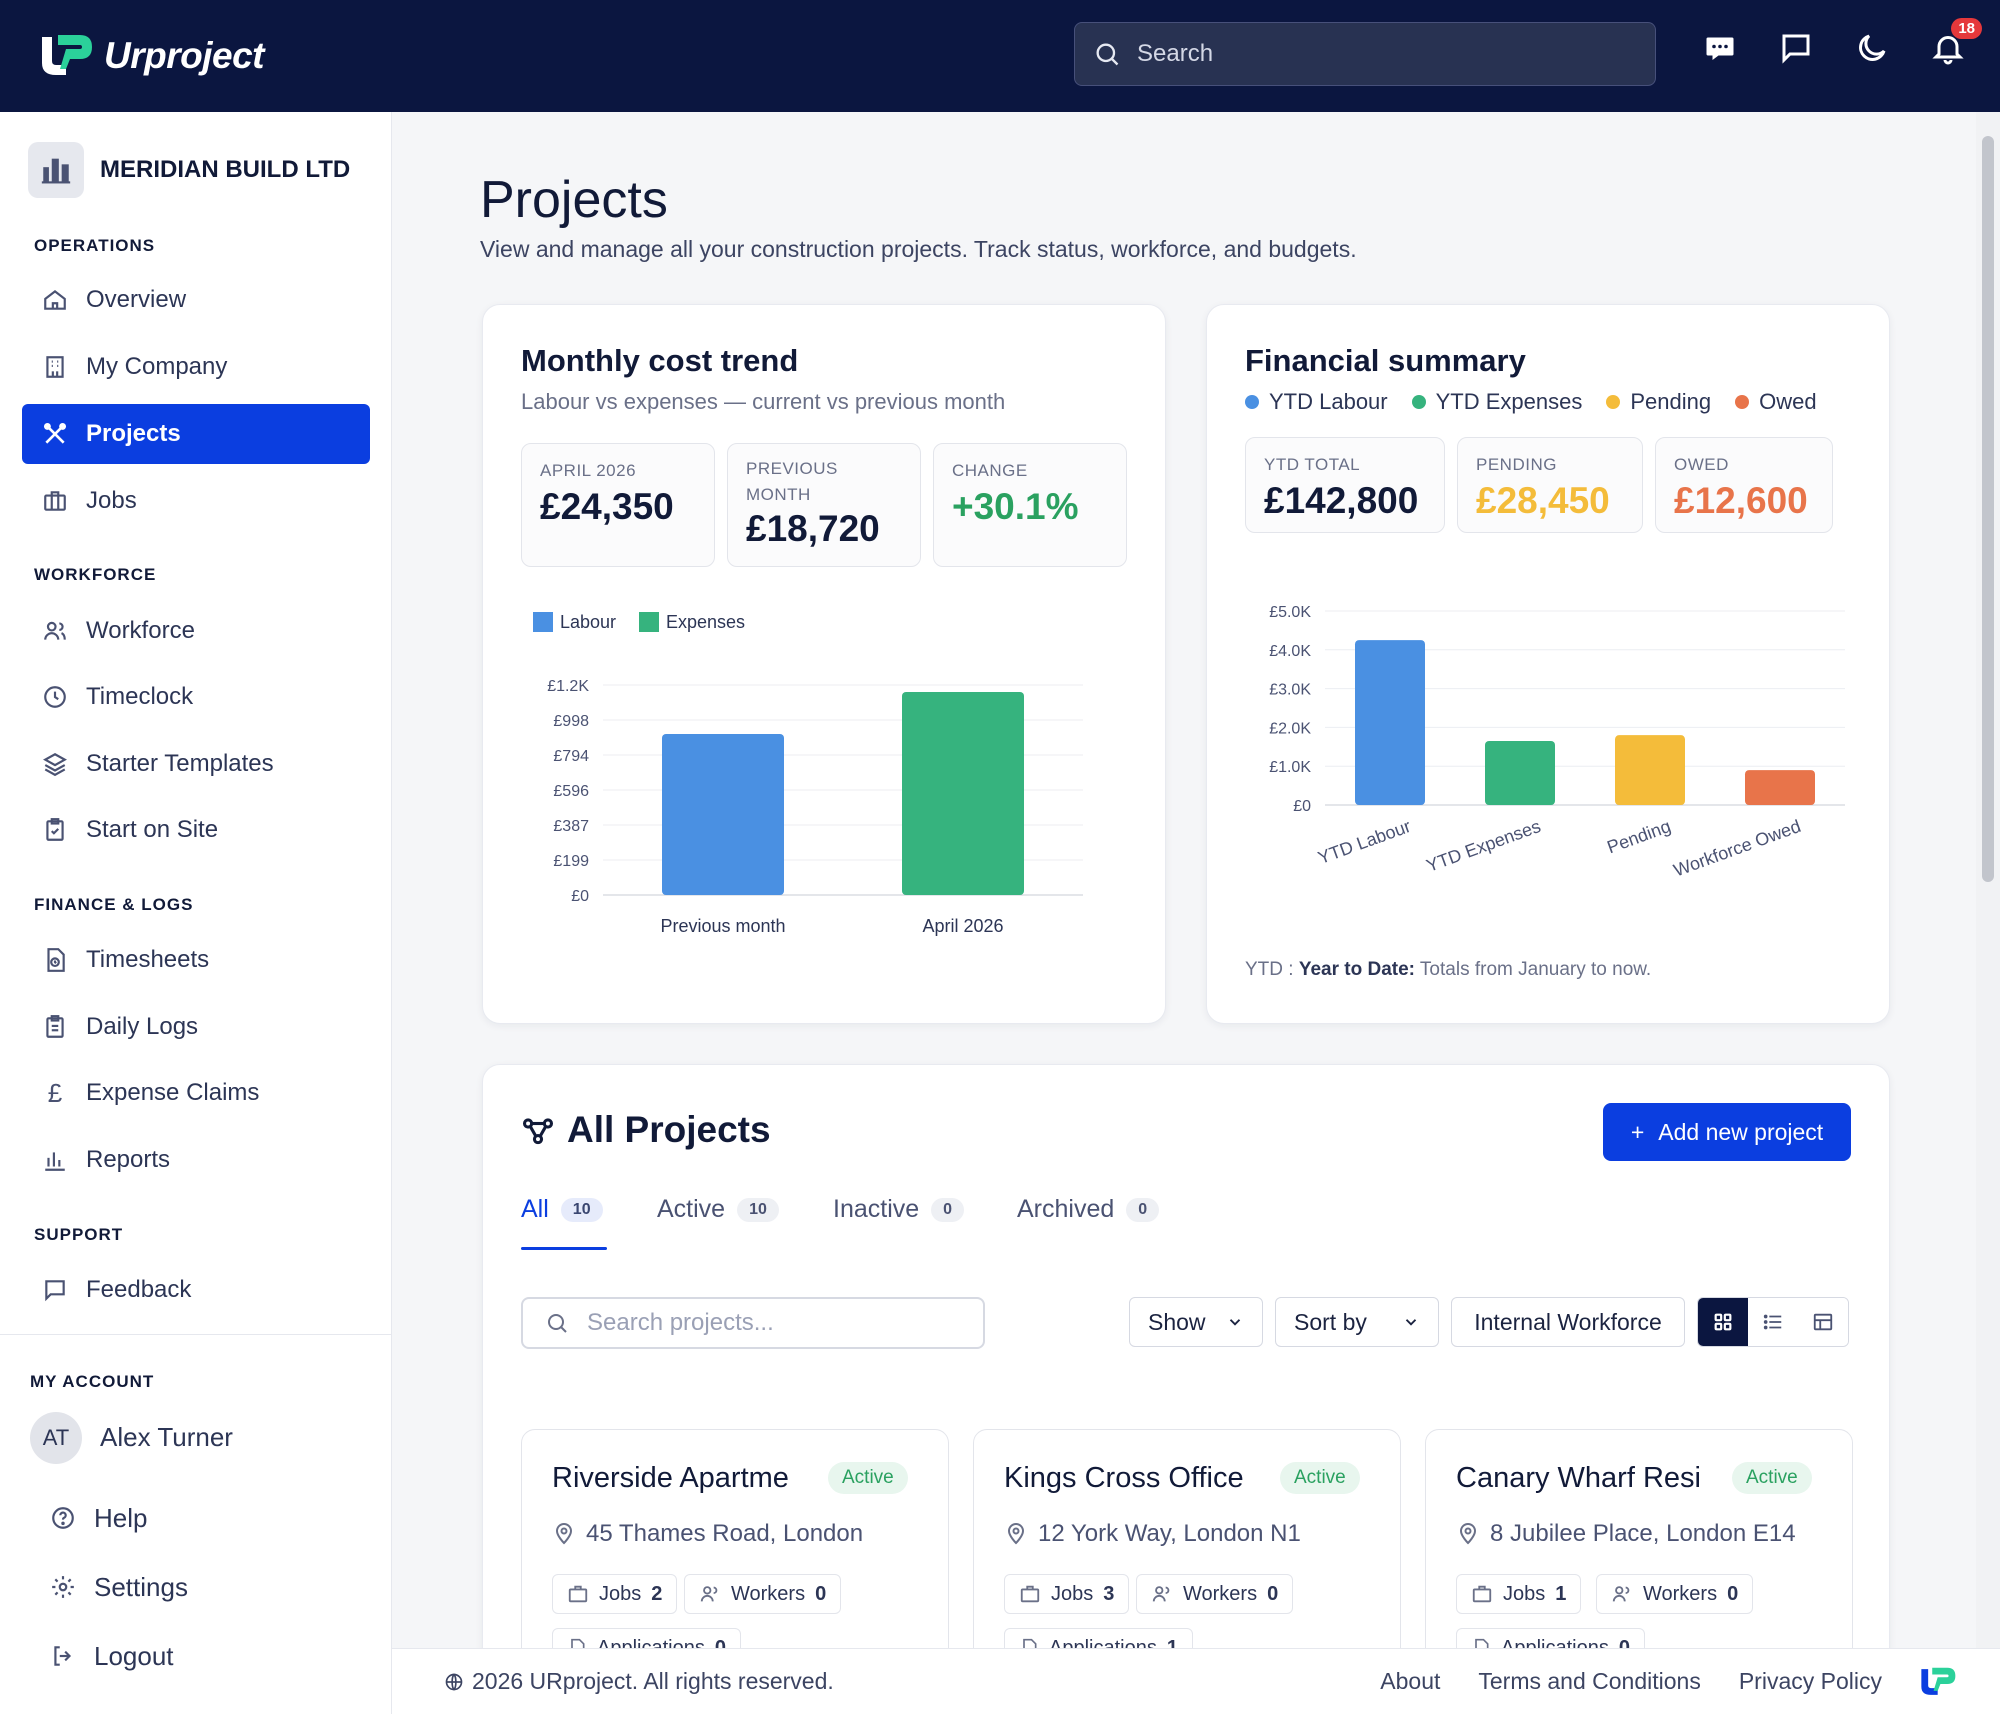 The width and height of the screenshot is (2000, 1714). What do you see at coordinates (67, 55) in the screenshot?
I see `urproject-logo-icon` at bounding box center [67, 55].